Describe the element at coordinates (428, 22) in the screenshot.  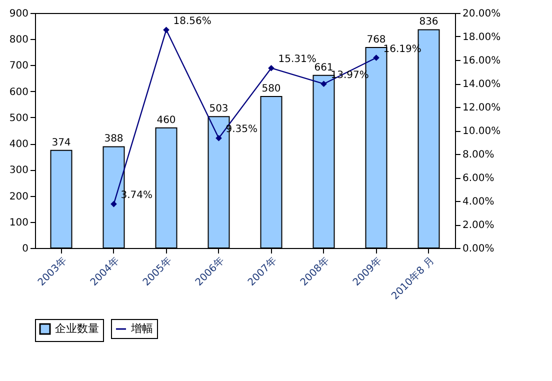
I see `data-label: 836` at that location.